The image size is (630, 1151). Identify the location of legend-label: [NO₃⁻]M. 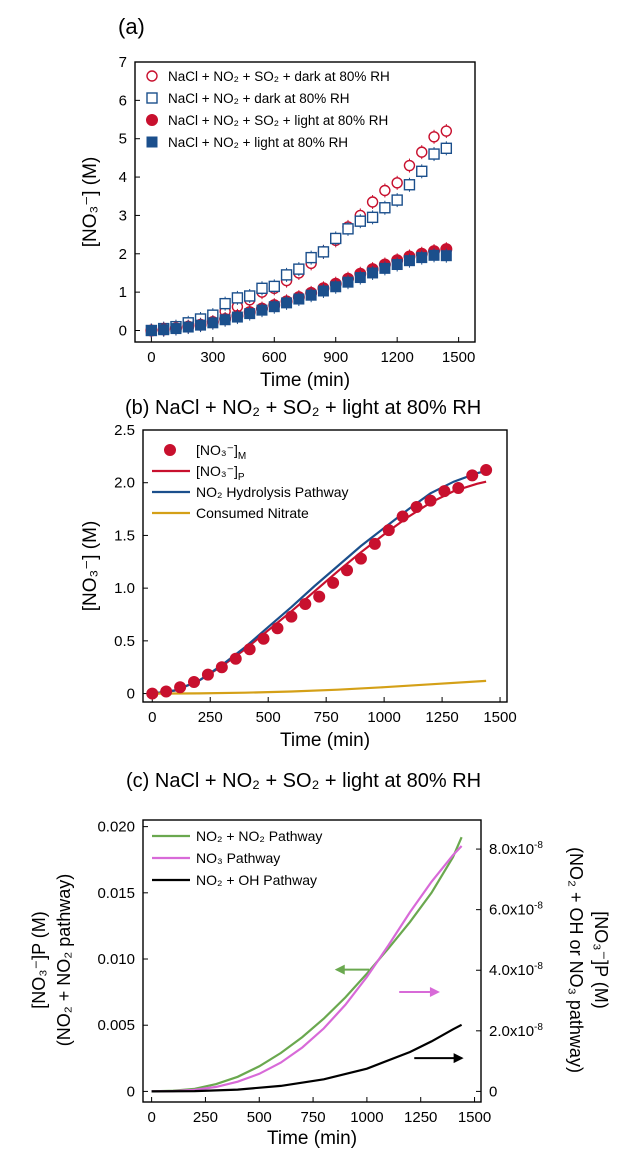
(221, 452).